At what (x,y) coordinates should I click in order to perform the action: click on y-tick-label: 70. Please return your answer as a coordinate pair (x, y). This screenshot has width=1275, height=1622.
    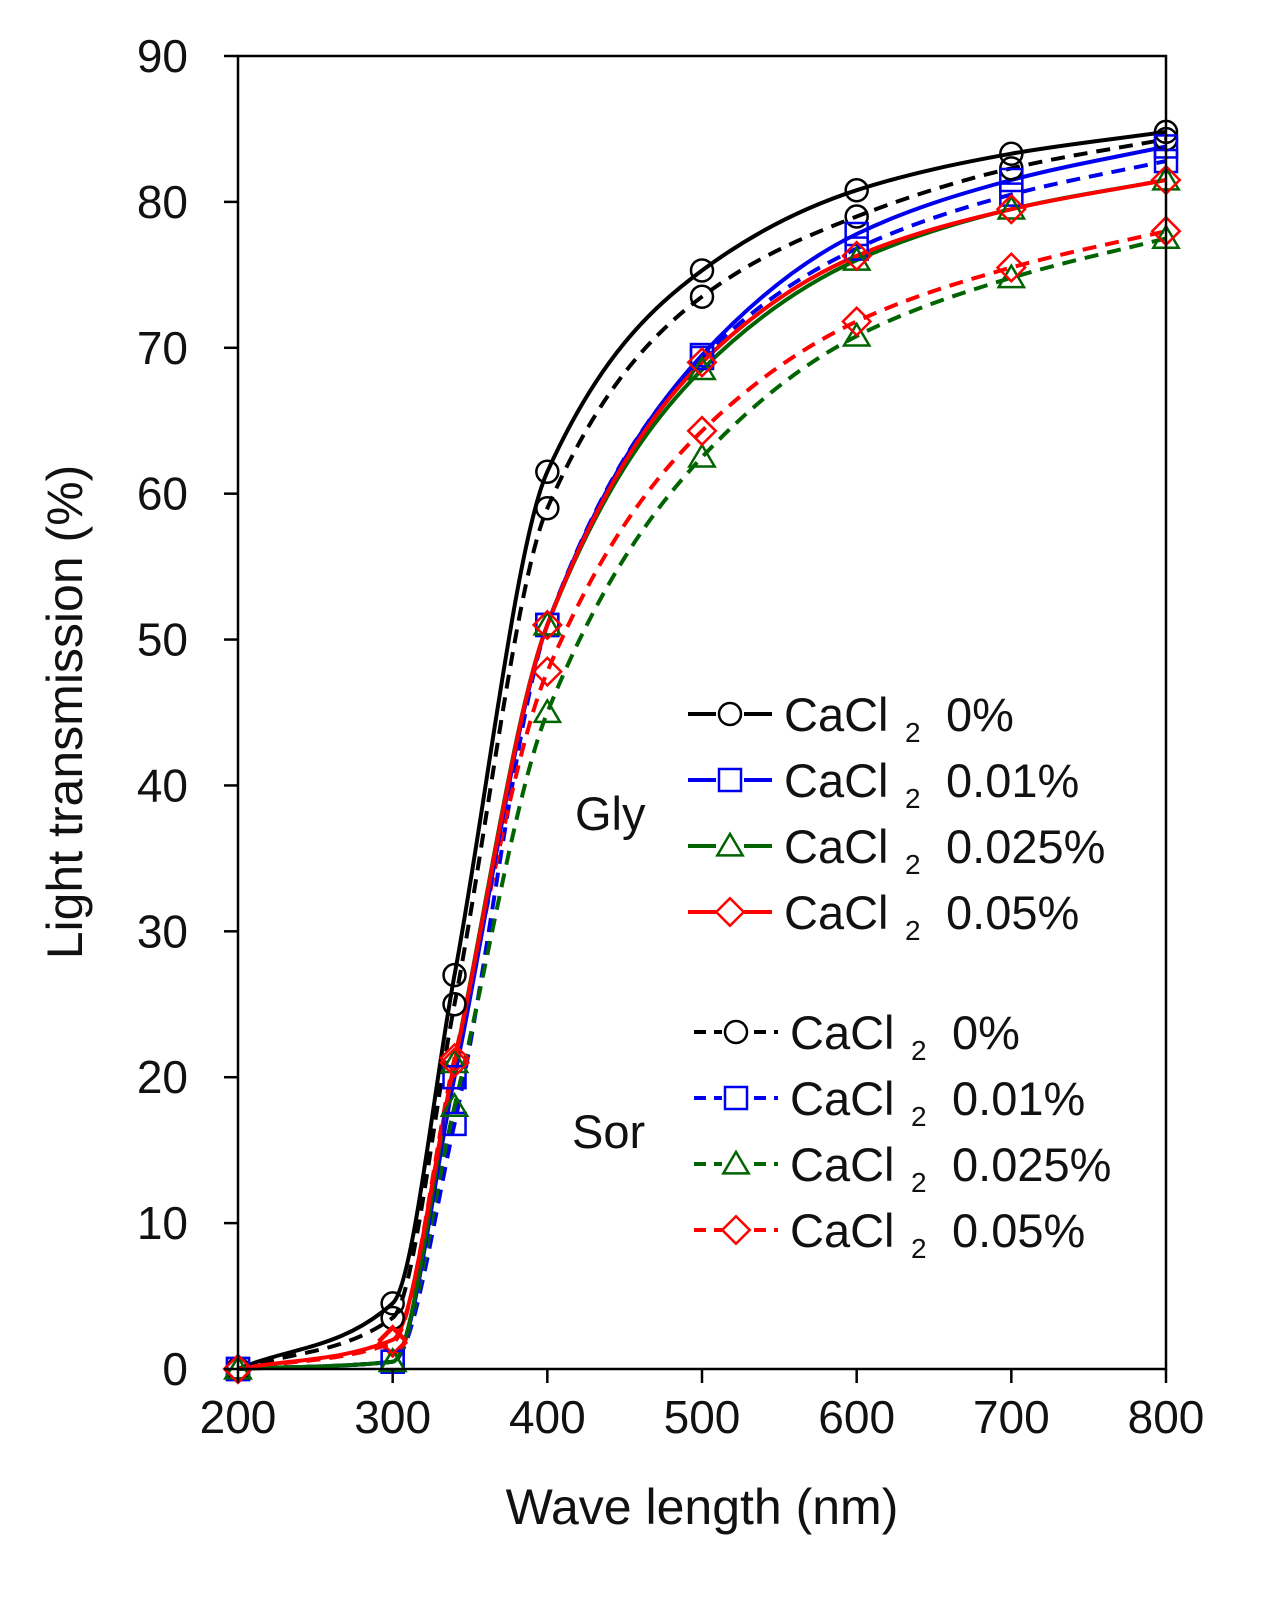
    Looking at the image, I should click on (162, 348).